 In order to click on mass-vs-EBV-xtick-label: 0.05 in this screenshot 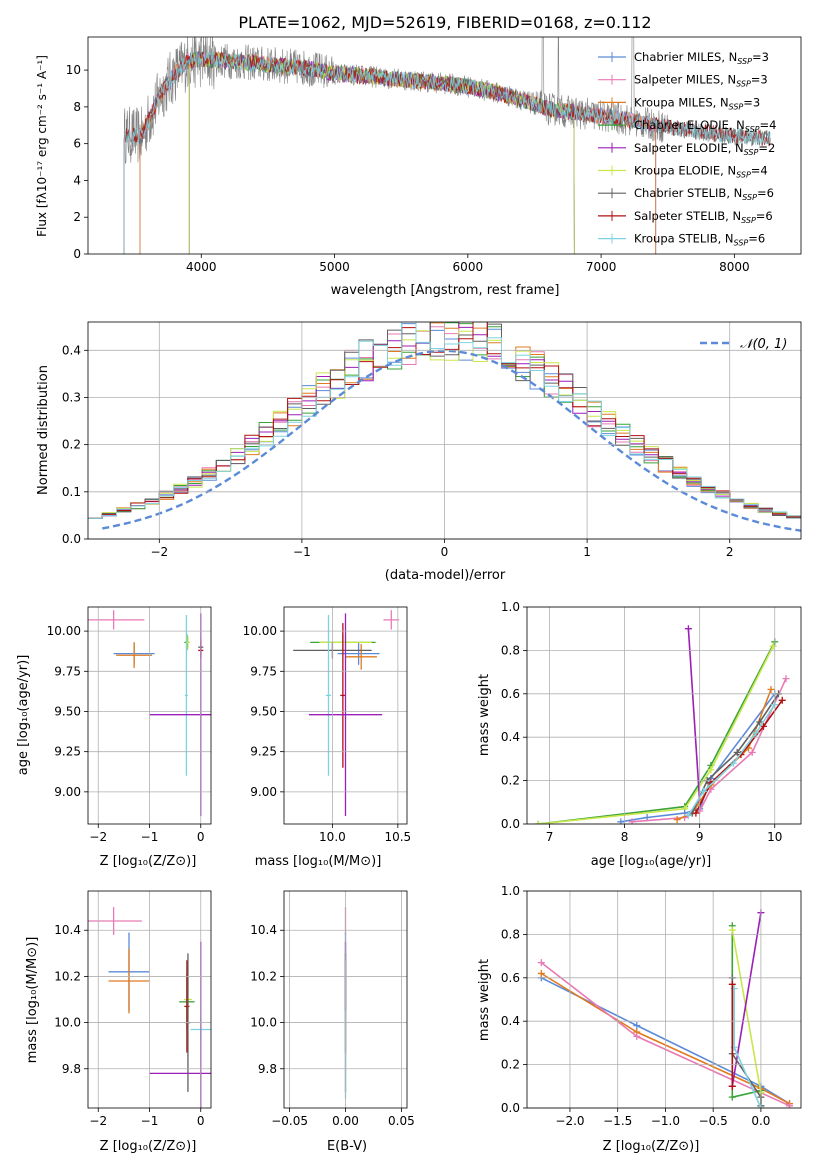, I will do `click(401, 1121)`.